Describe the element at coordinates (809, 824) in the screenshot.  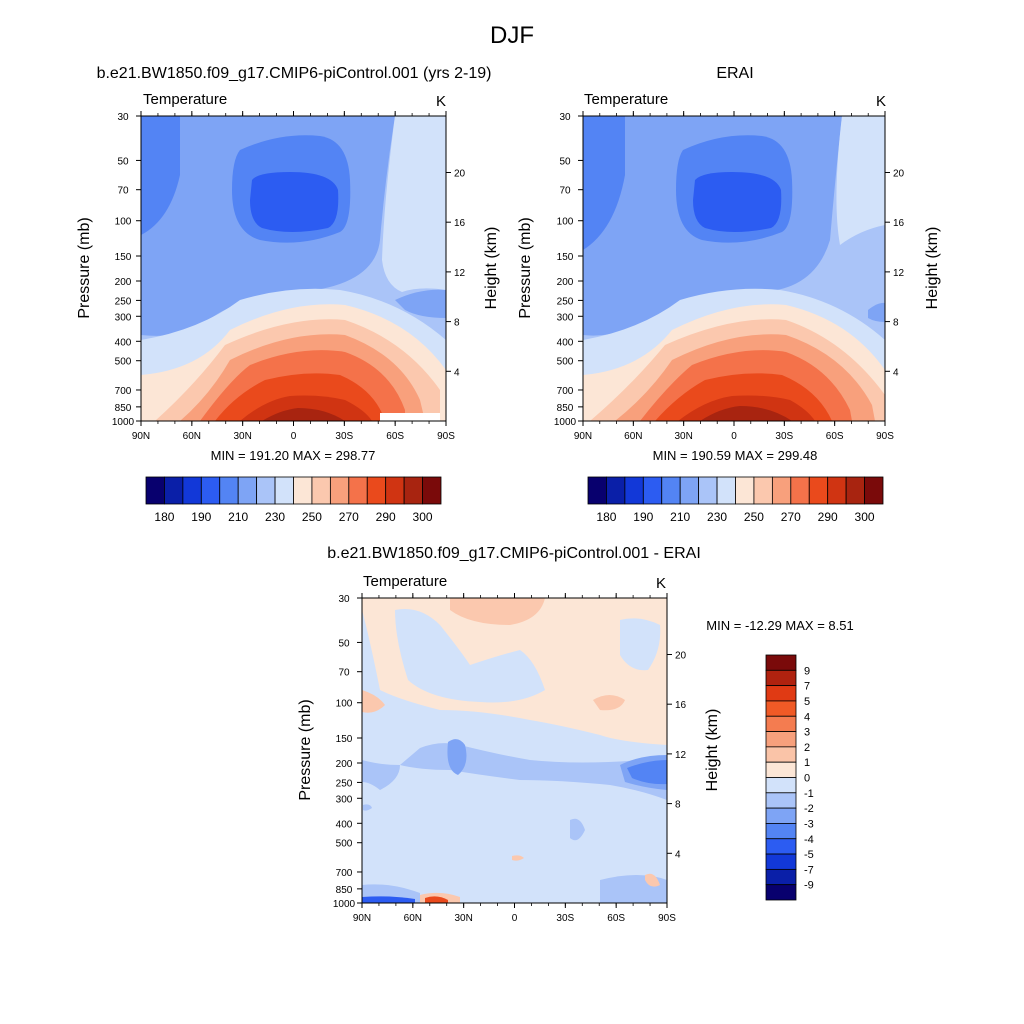
I see `colorbar-label: -3` at that location.